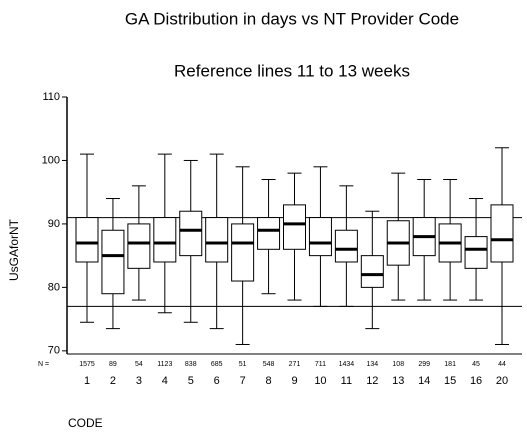 The height and width of the screenshot is (435, 527). Describe the element at coordinates (14, 249) in the screenshot. I see `y-axis-label: UsGAforNT` at that location.